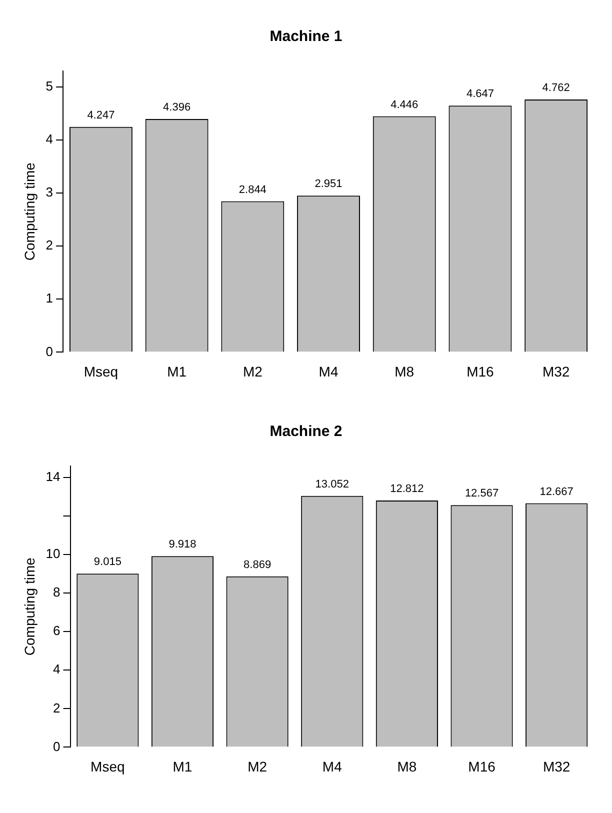  What do you see at coordinates (557, 492) in the screenshot?
I see `data-label: 12.667` at bounding box center [557, 492].